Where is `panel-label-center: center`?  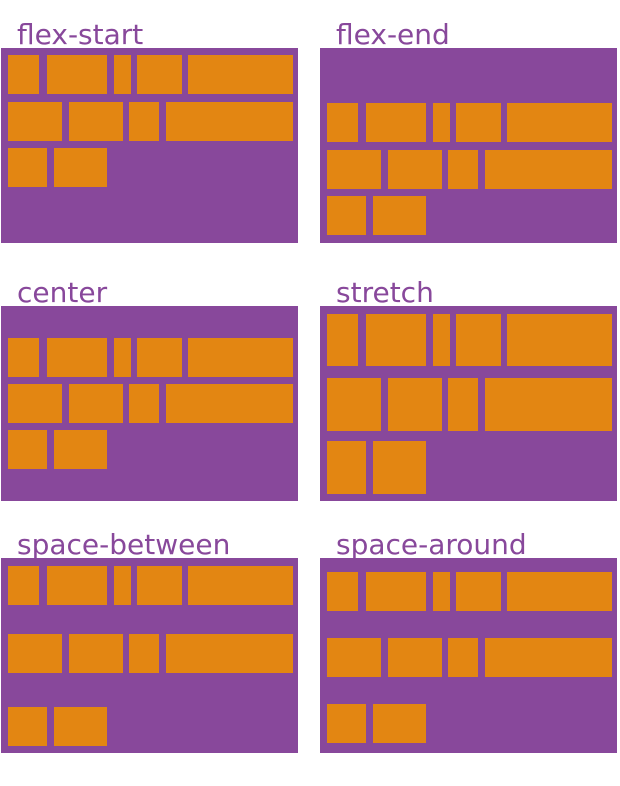 panel-label-center: center is located at coordinates (62, 292).